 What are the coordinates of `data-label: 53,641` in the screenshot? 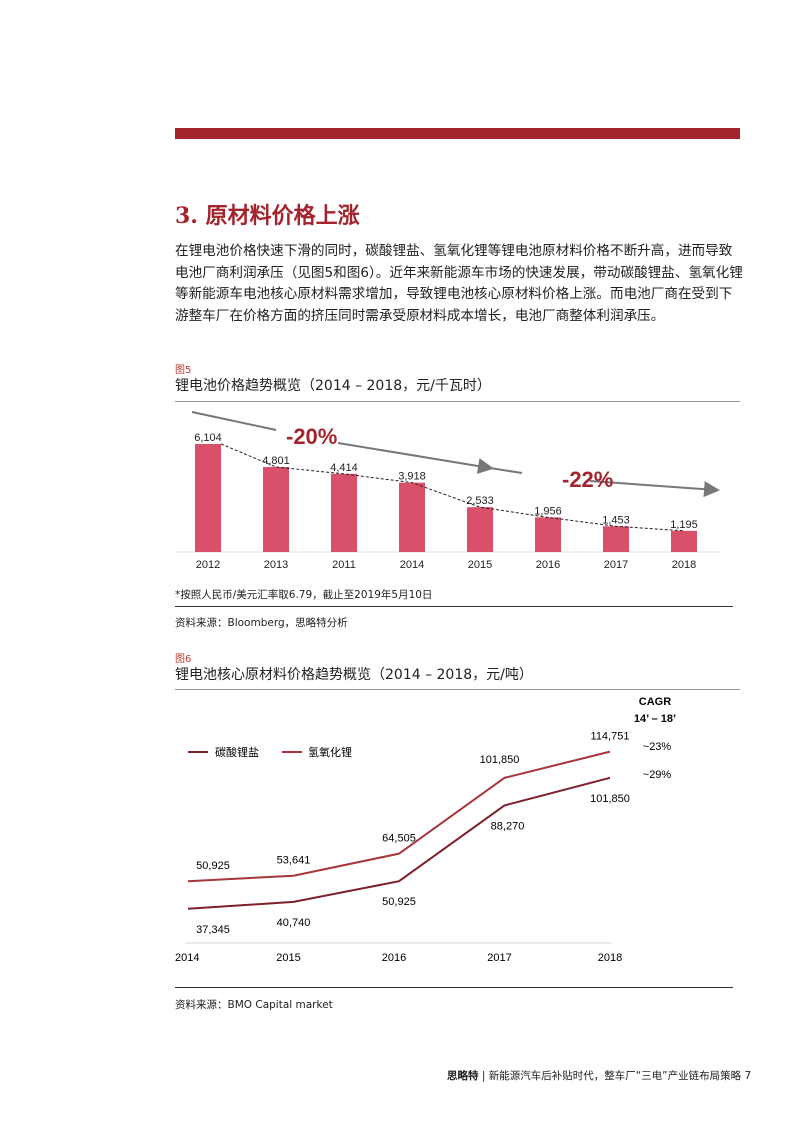 It's located at (294, 861).